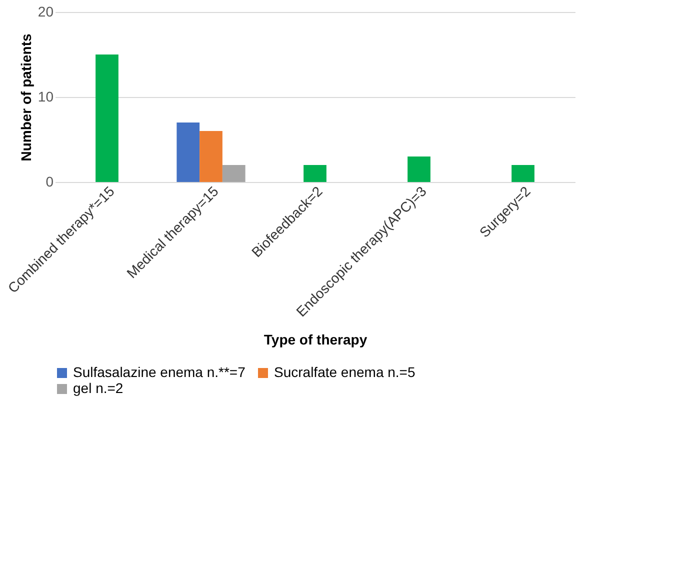 This screenshot has height=587, width=697. Describe the element at coordinates (316, 340) in the screenshot. I see `x-axis-title: Type of therapy` at that location.